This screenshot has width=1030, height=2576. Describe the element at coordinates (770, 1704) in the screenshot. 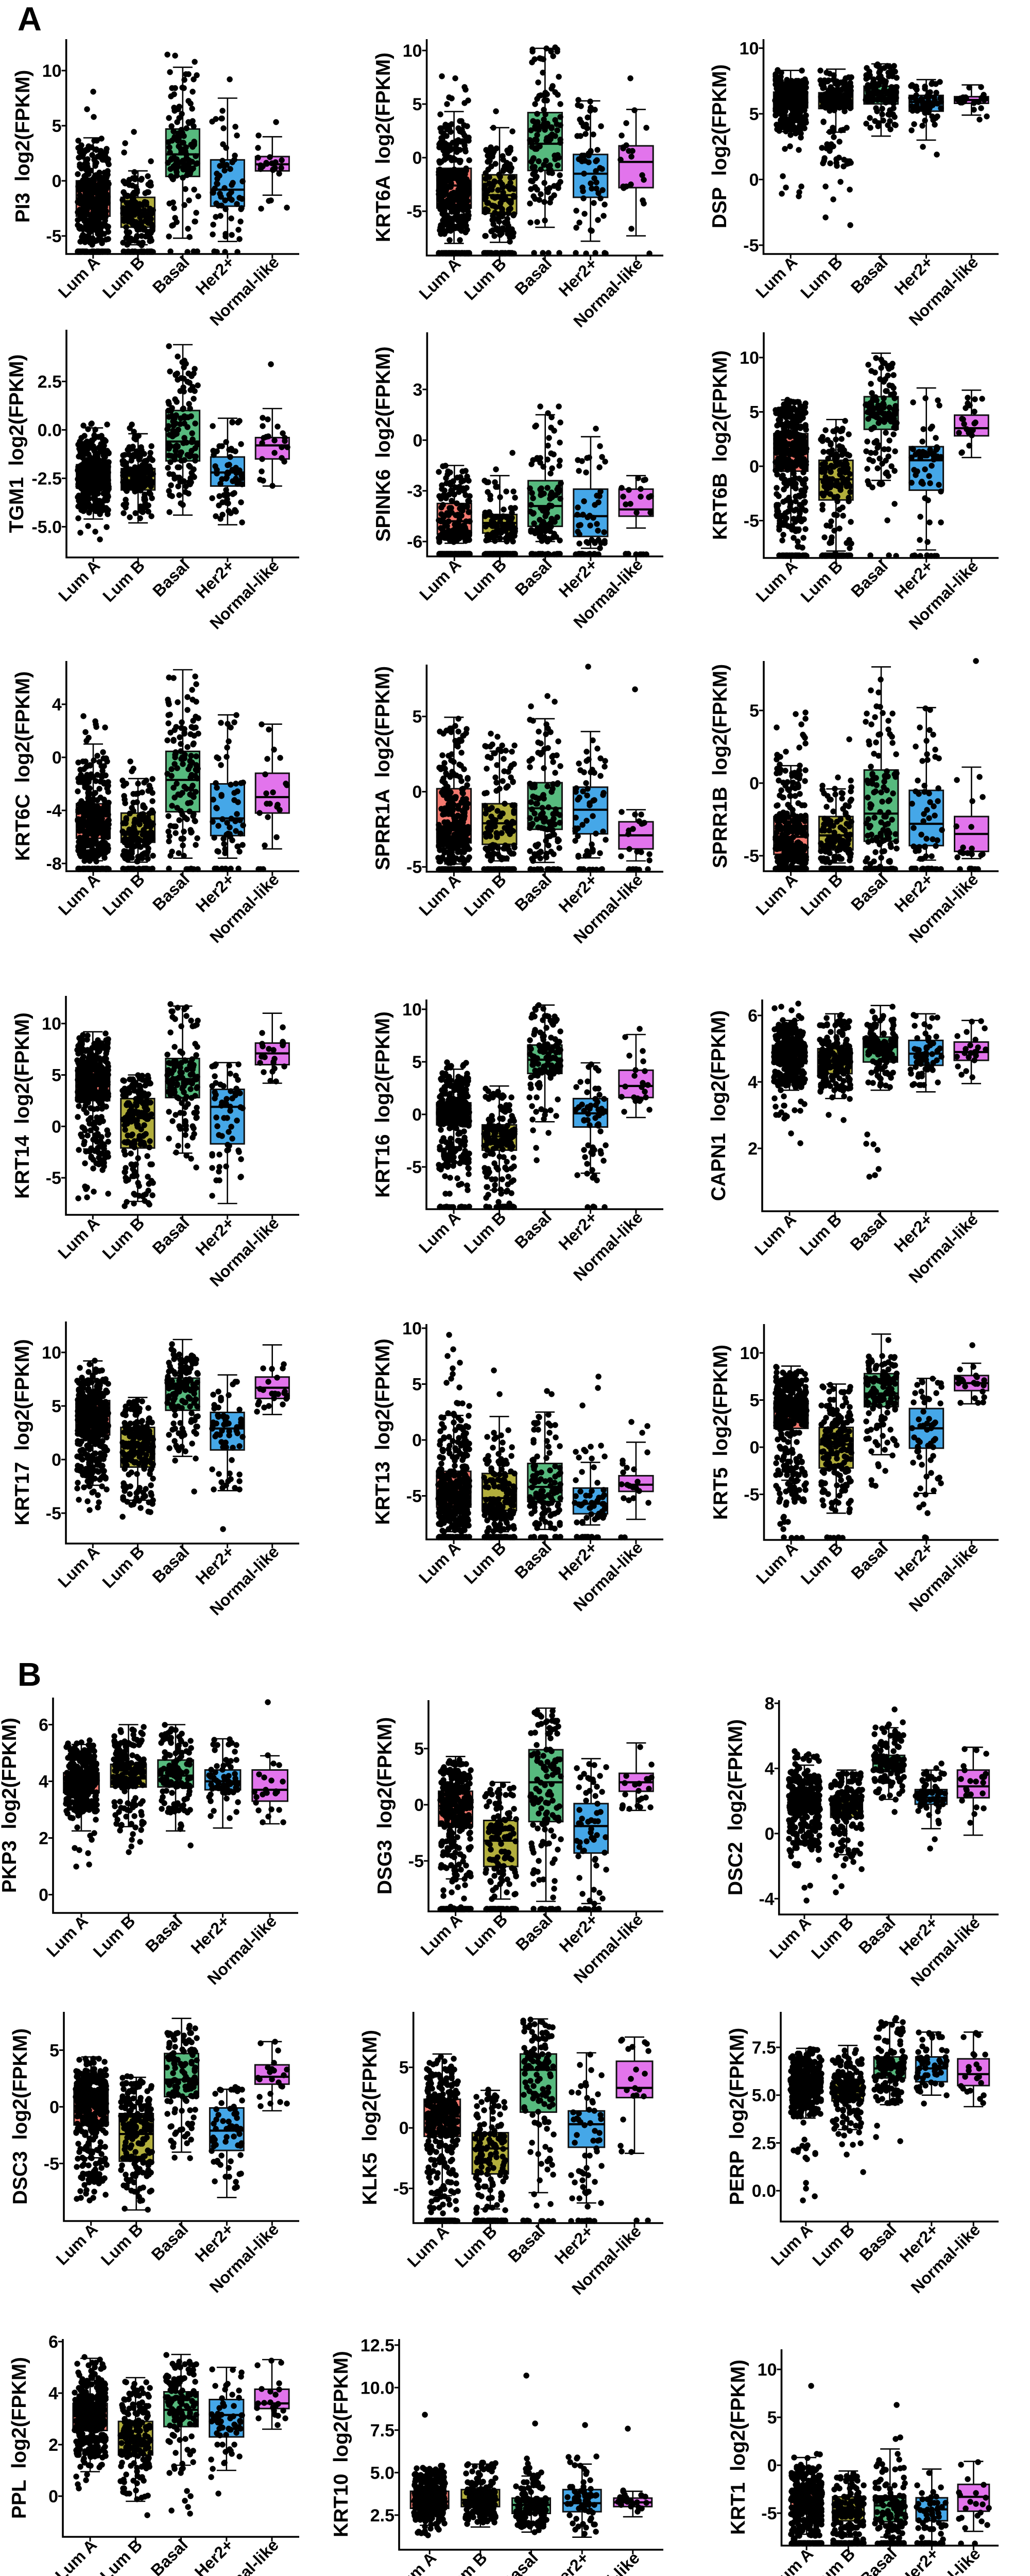

I see `svg-text: 8` at that location.